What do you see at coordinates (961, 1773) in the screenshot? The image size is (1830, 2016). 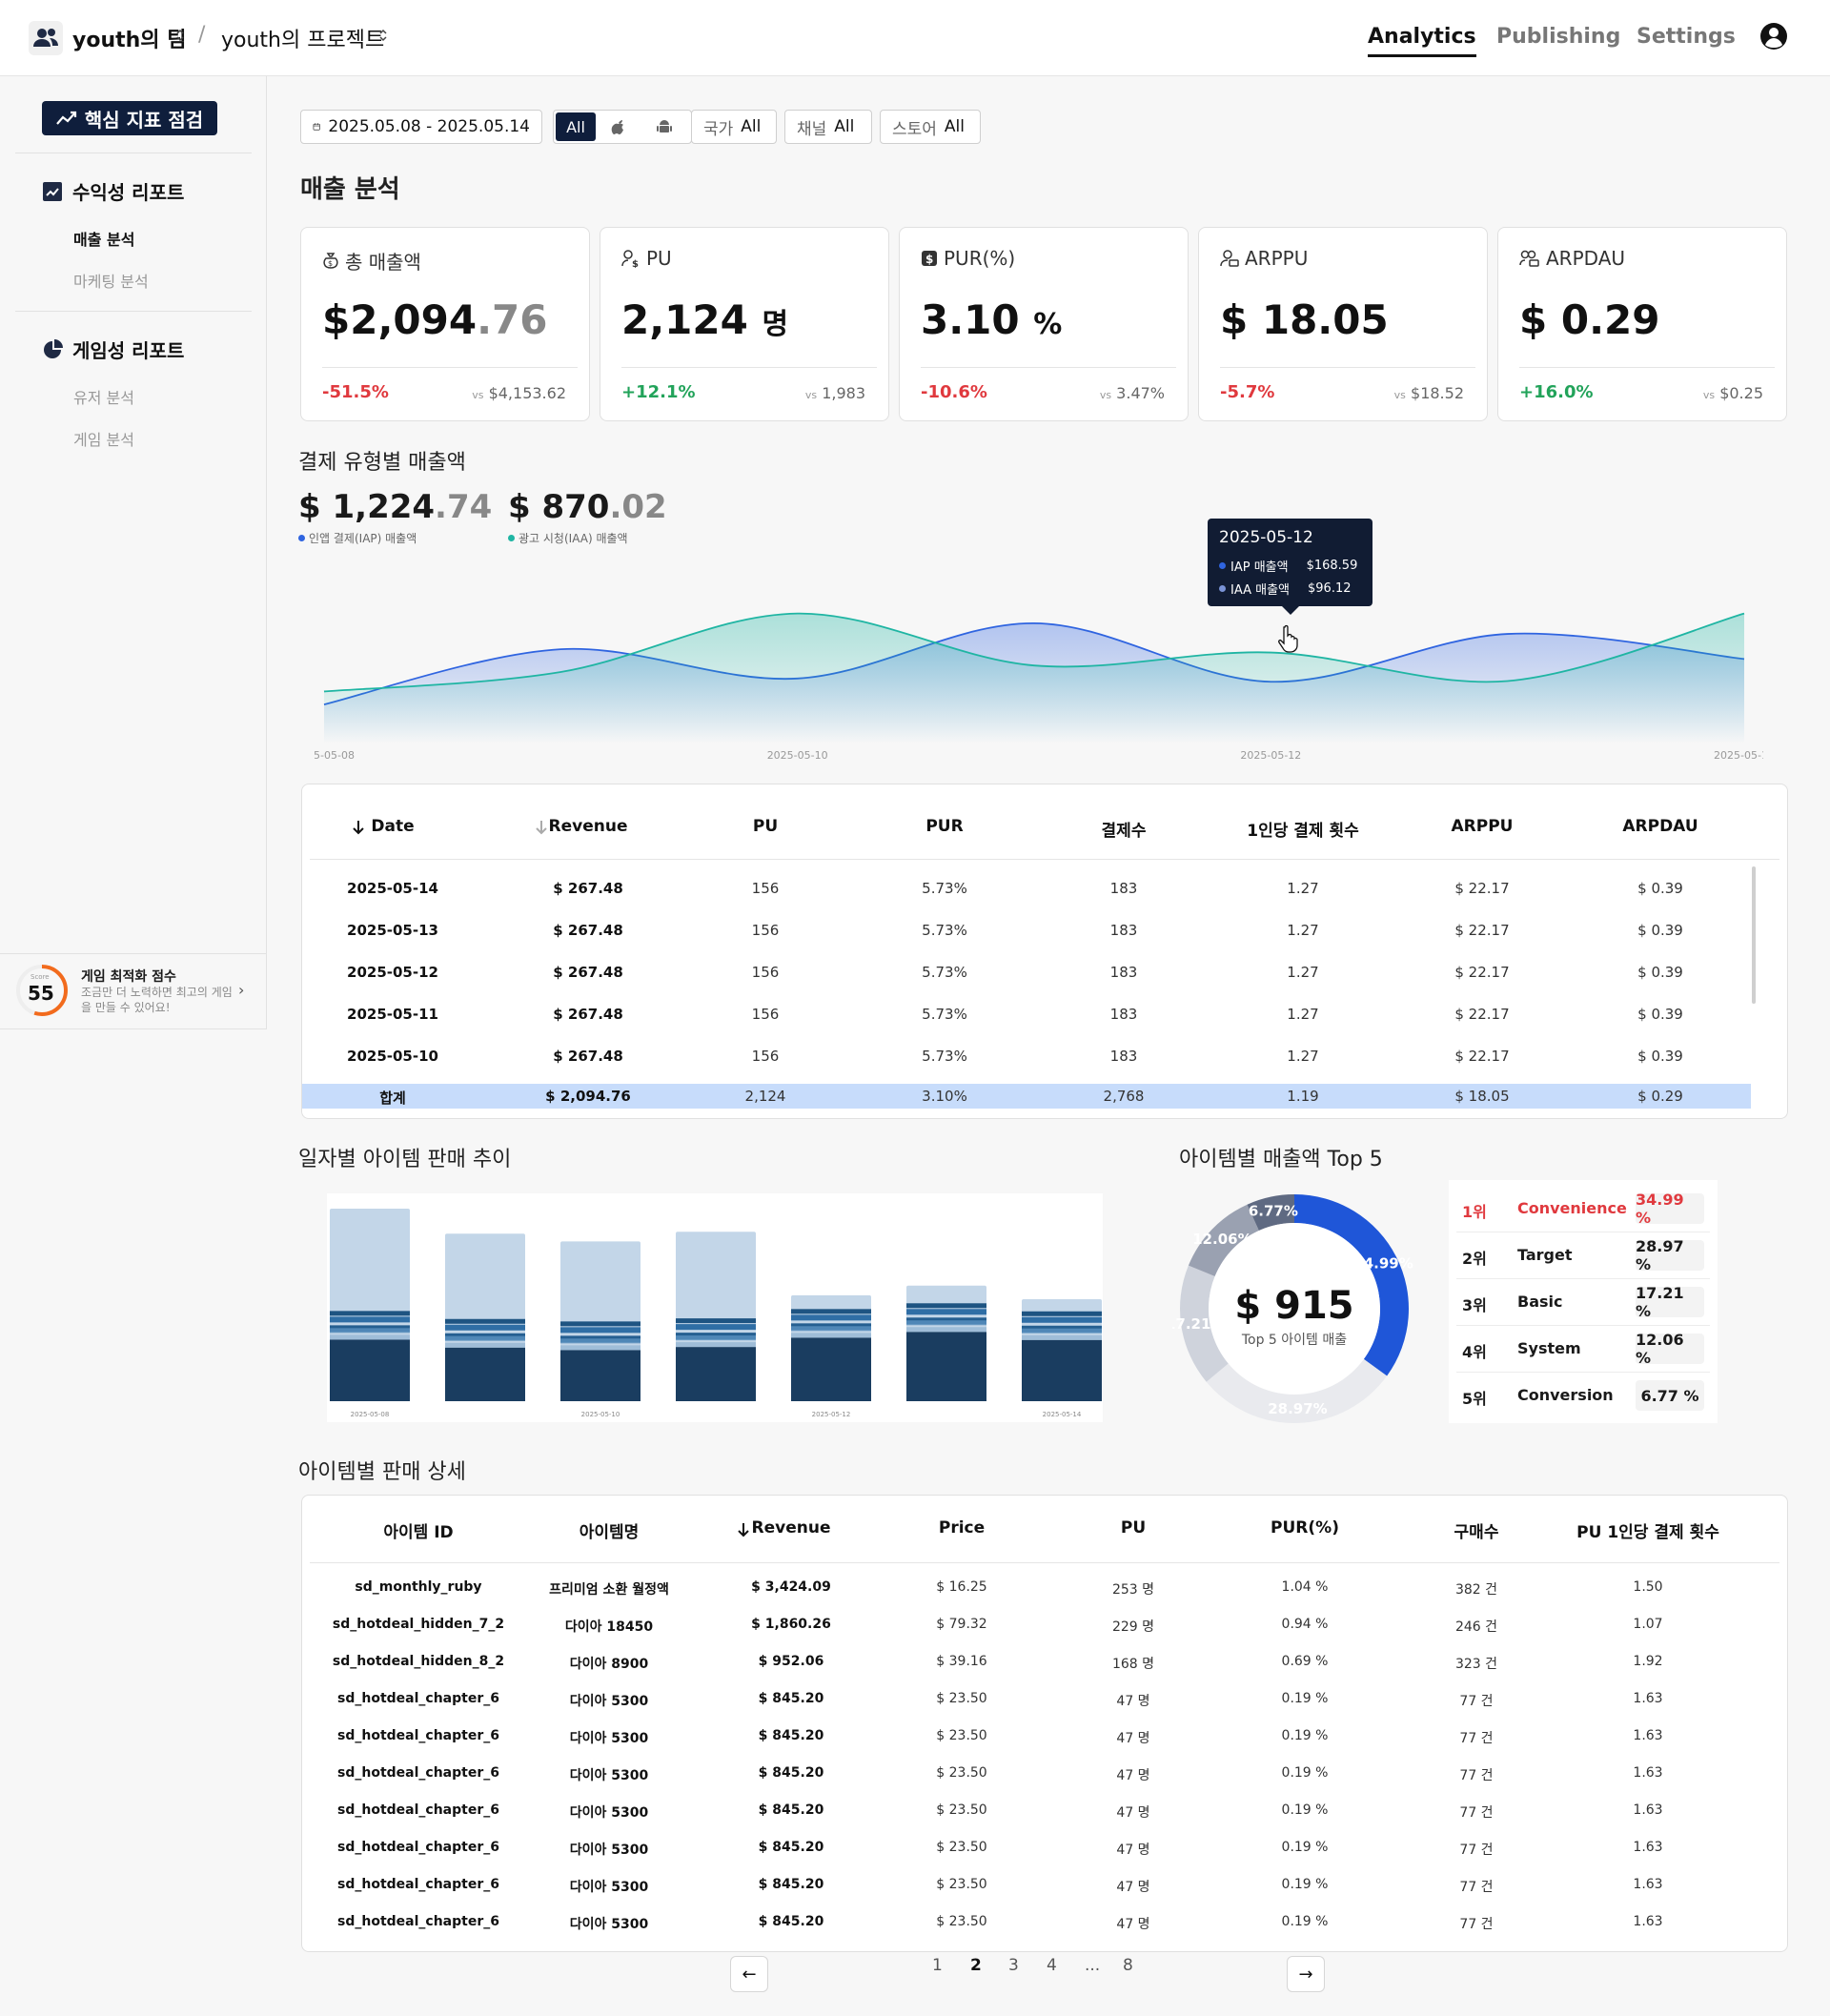 I see `table-cell: $ 23.50` at bounding box center [961, 1773].